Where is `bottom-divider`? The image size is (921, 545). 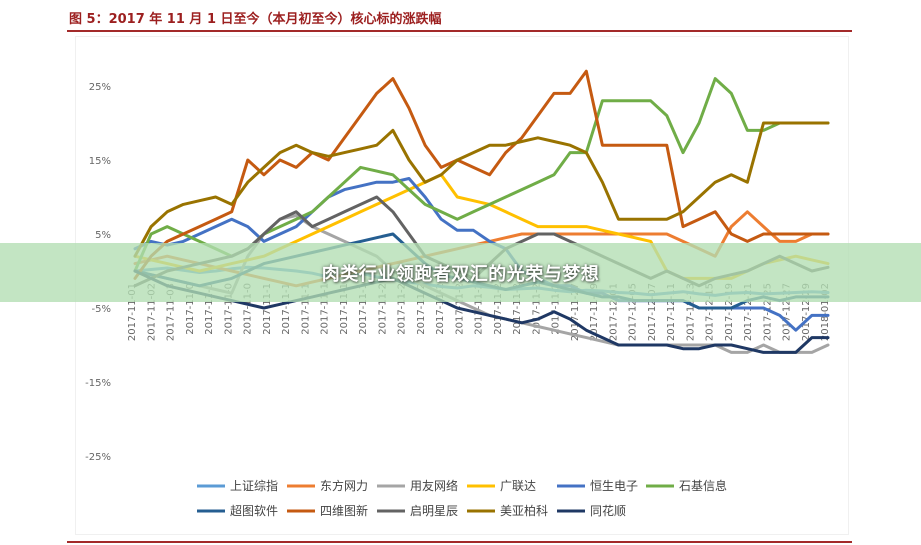
bottom-divider is located at coordinates (459, 542).